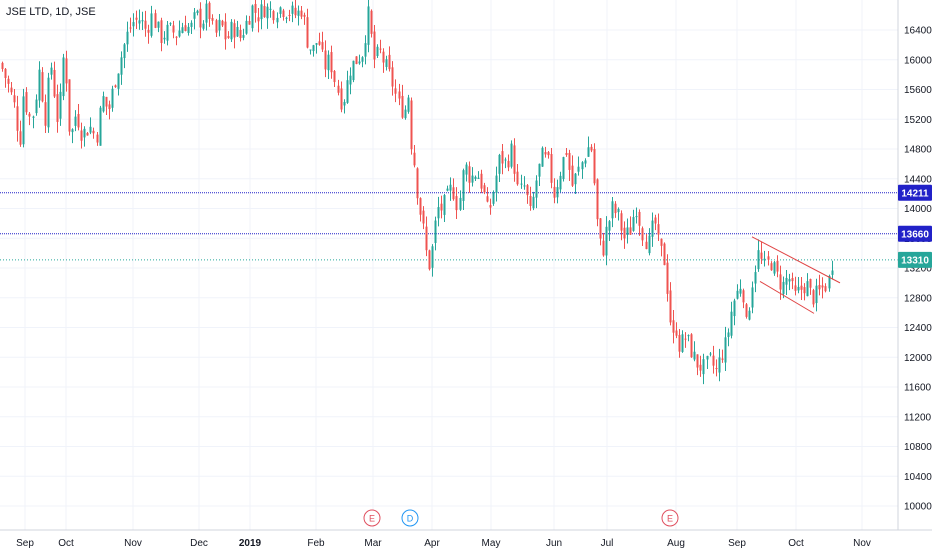 The image size is (932, 550). I want to click on price-labels: 14211 13660 13310, so click(915, 226).